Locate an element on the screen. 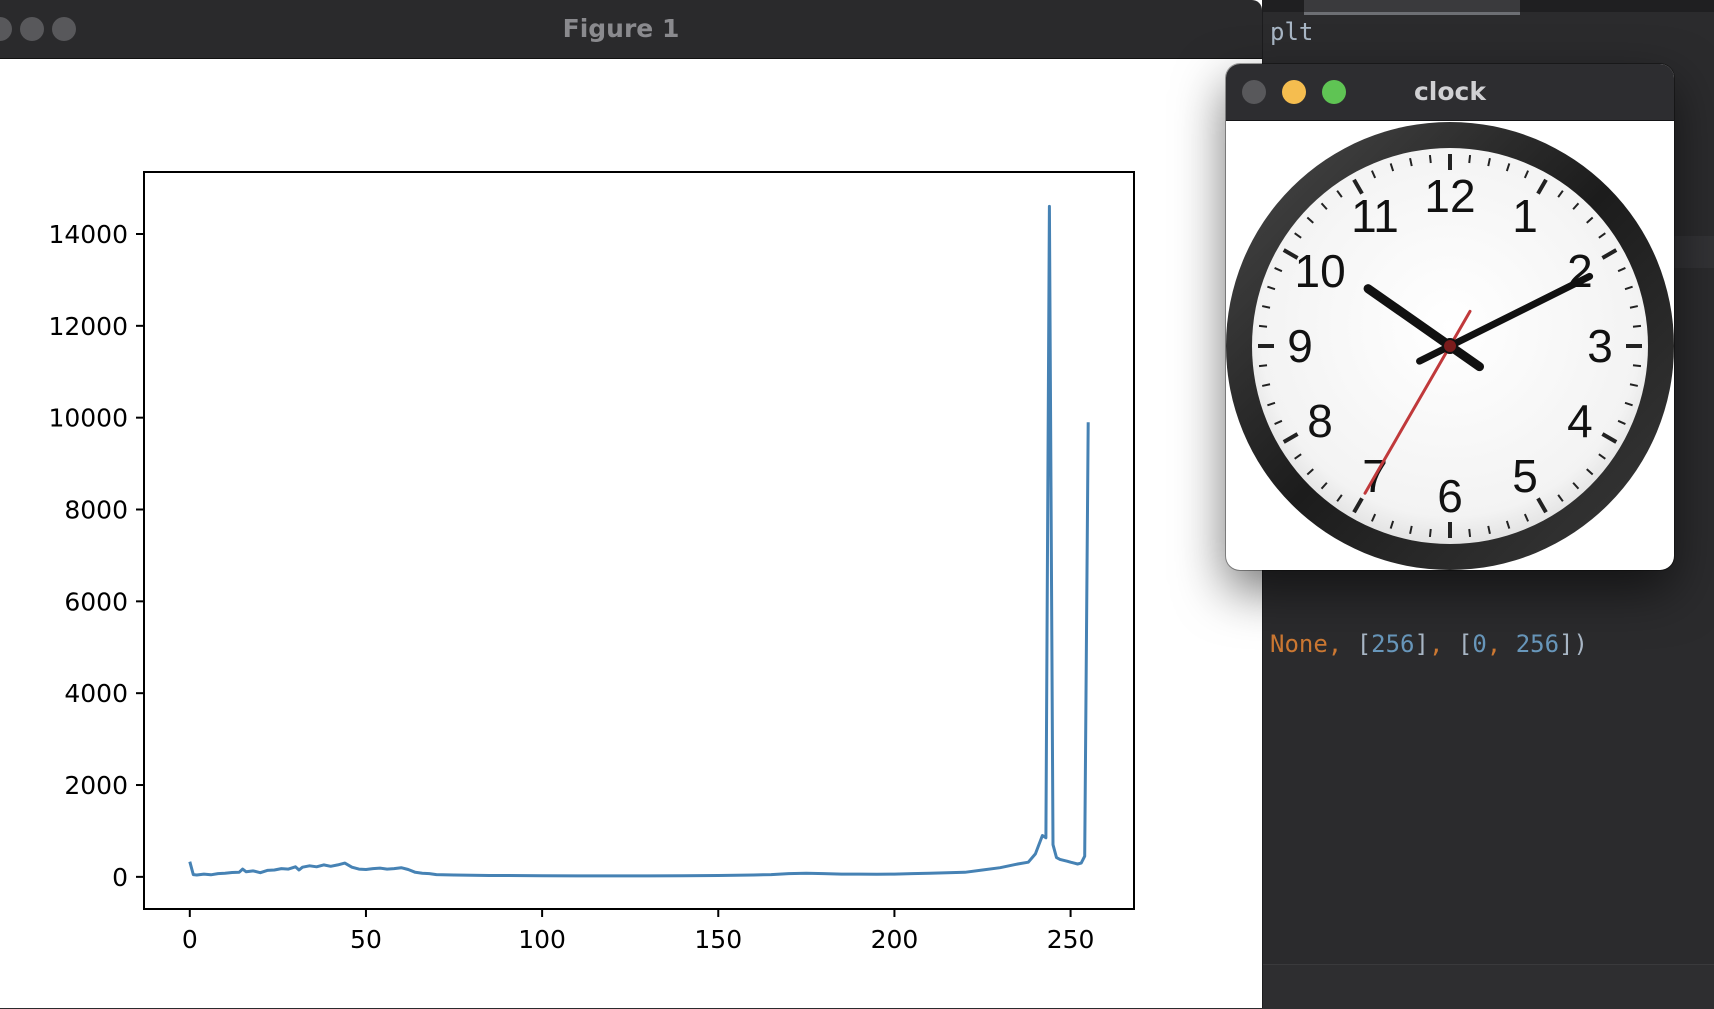 This screenshot has width=1714, height=1009. clock-zoom-button is located at coordinates (1334, 92).